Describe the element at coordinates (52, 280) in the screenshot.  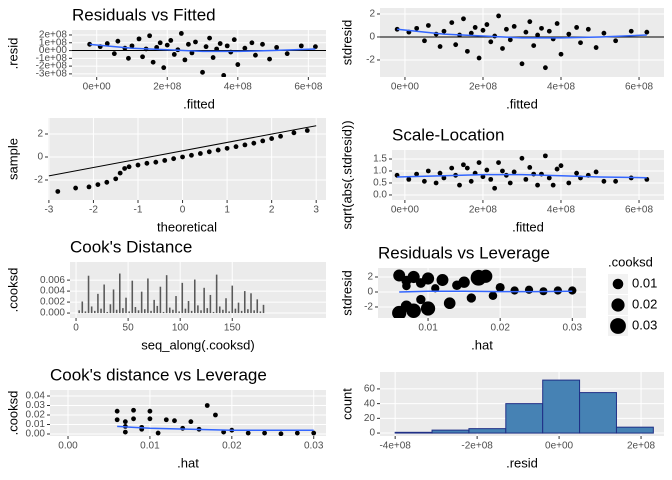
I see `y-tick-label: 0.006` at that location.